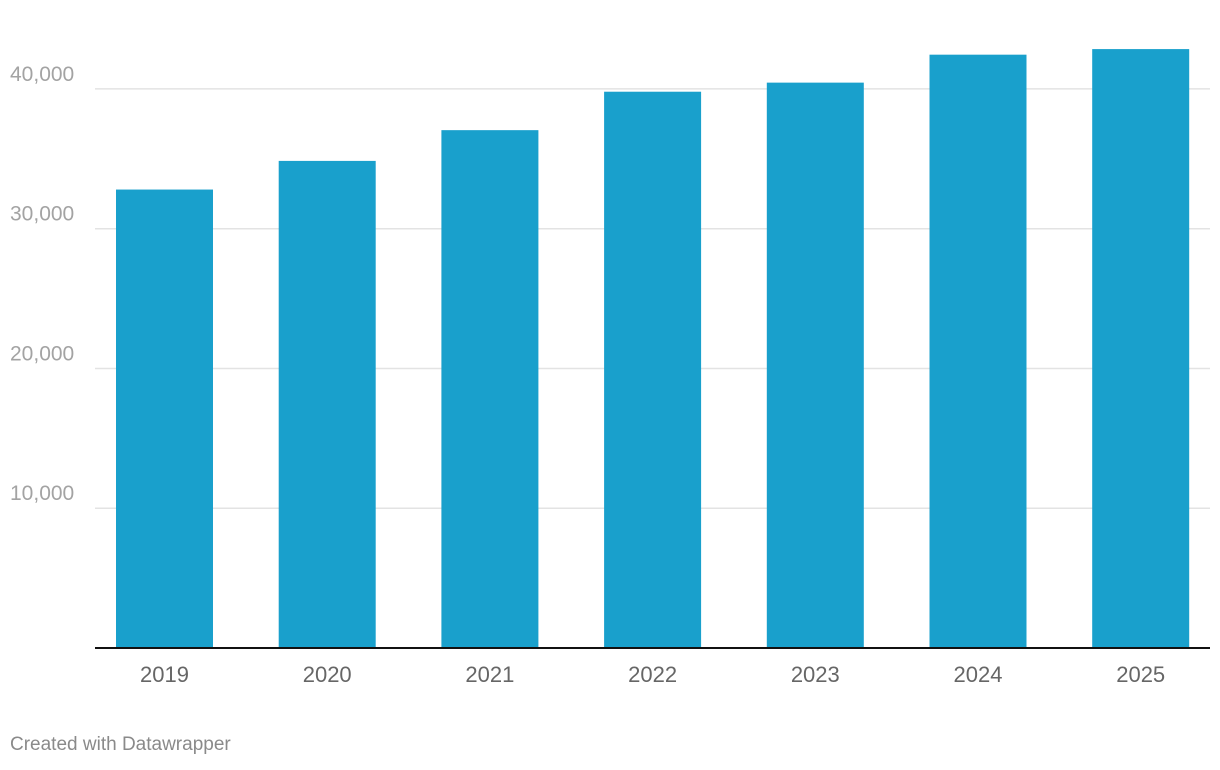 Image resolution: width=1220 pixels, height=770 pixels. What do you see at coordinates (42, 493) in the screenshot?
I see `y-tick-label: 10,000` at bounding box center [42, 493].